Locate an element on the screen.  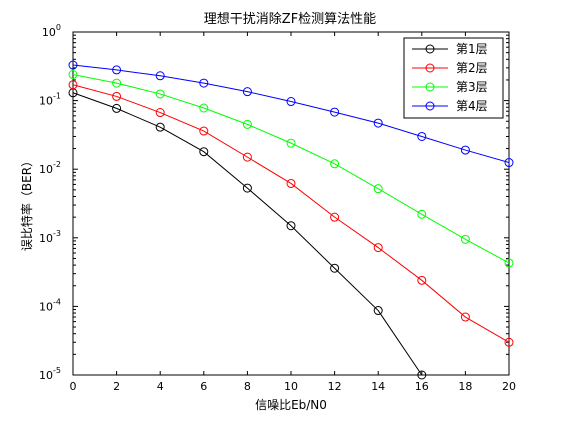
y-tick-exponent: -3 is located at coordinates (57, 233).